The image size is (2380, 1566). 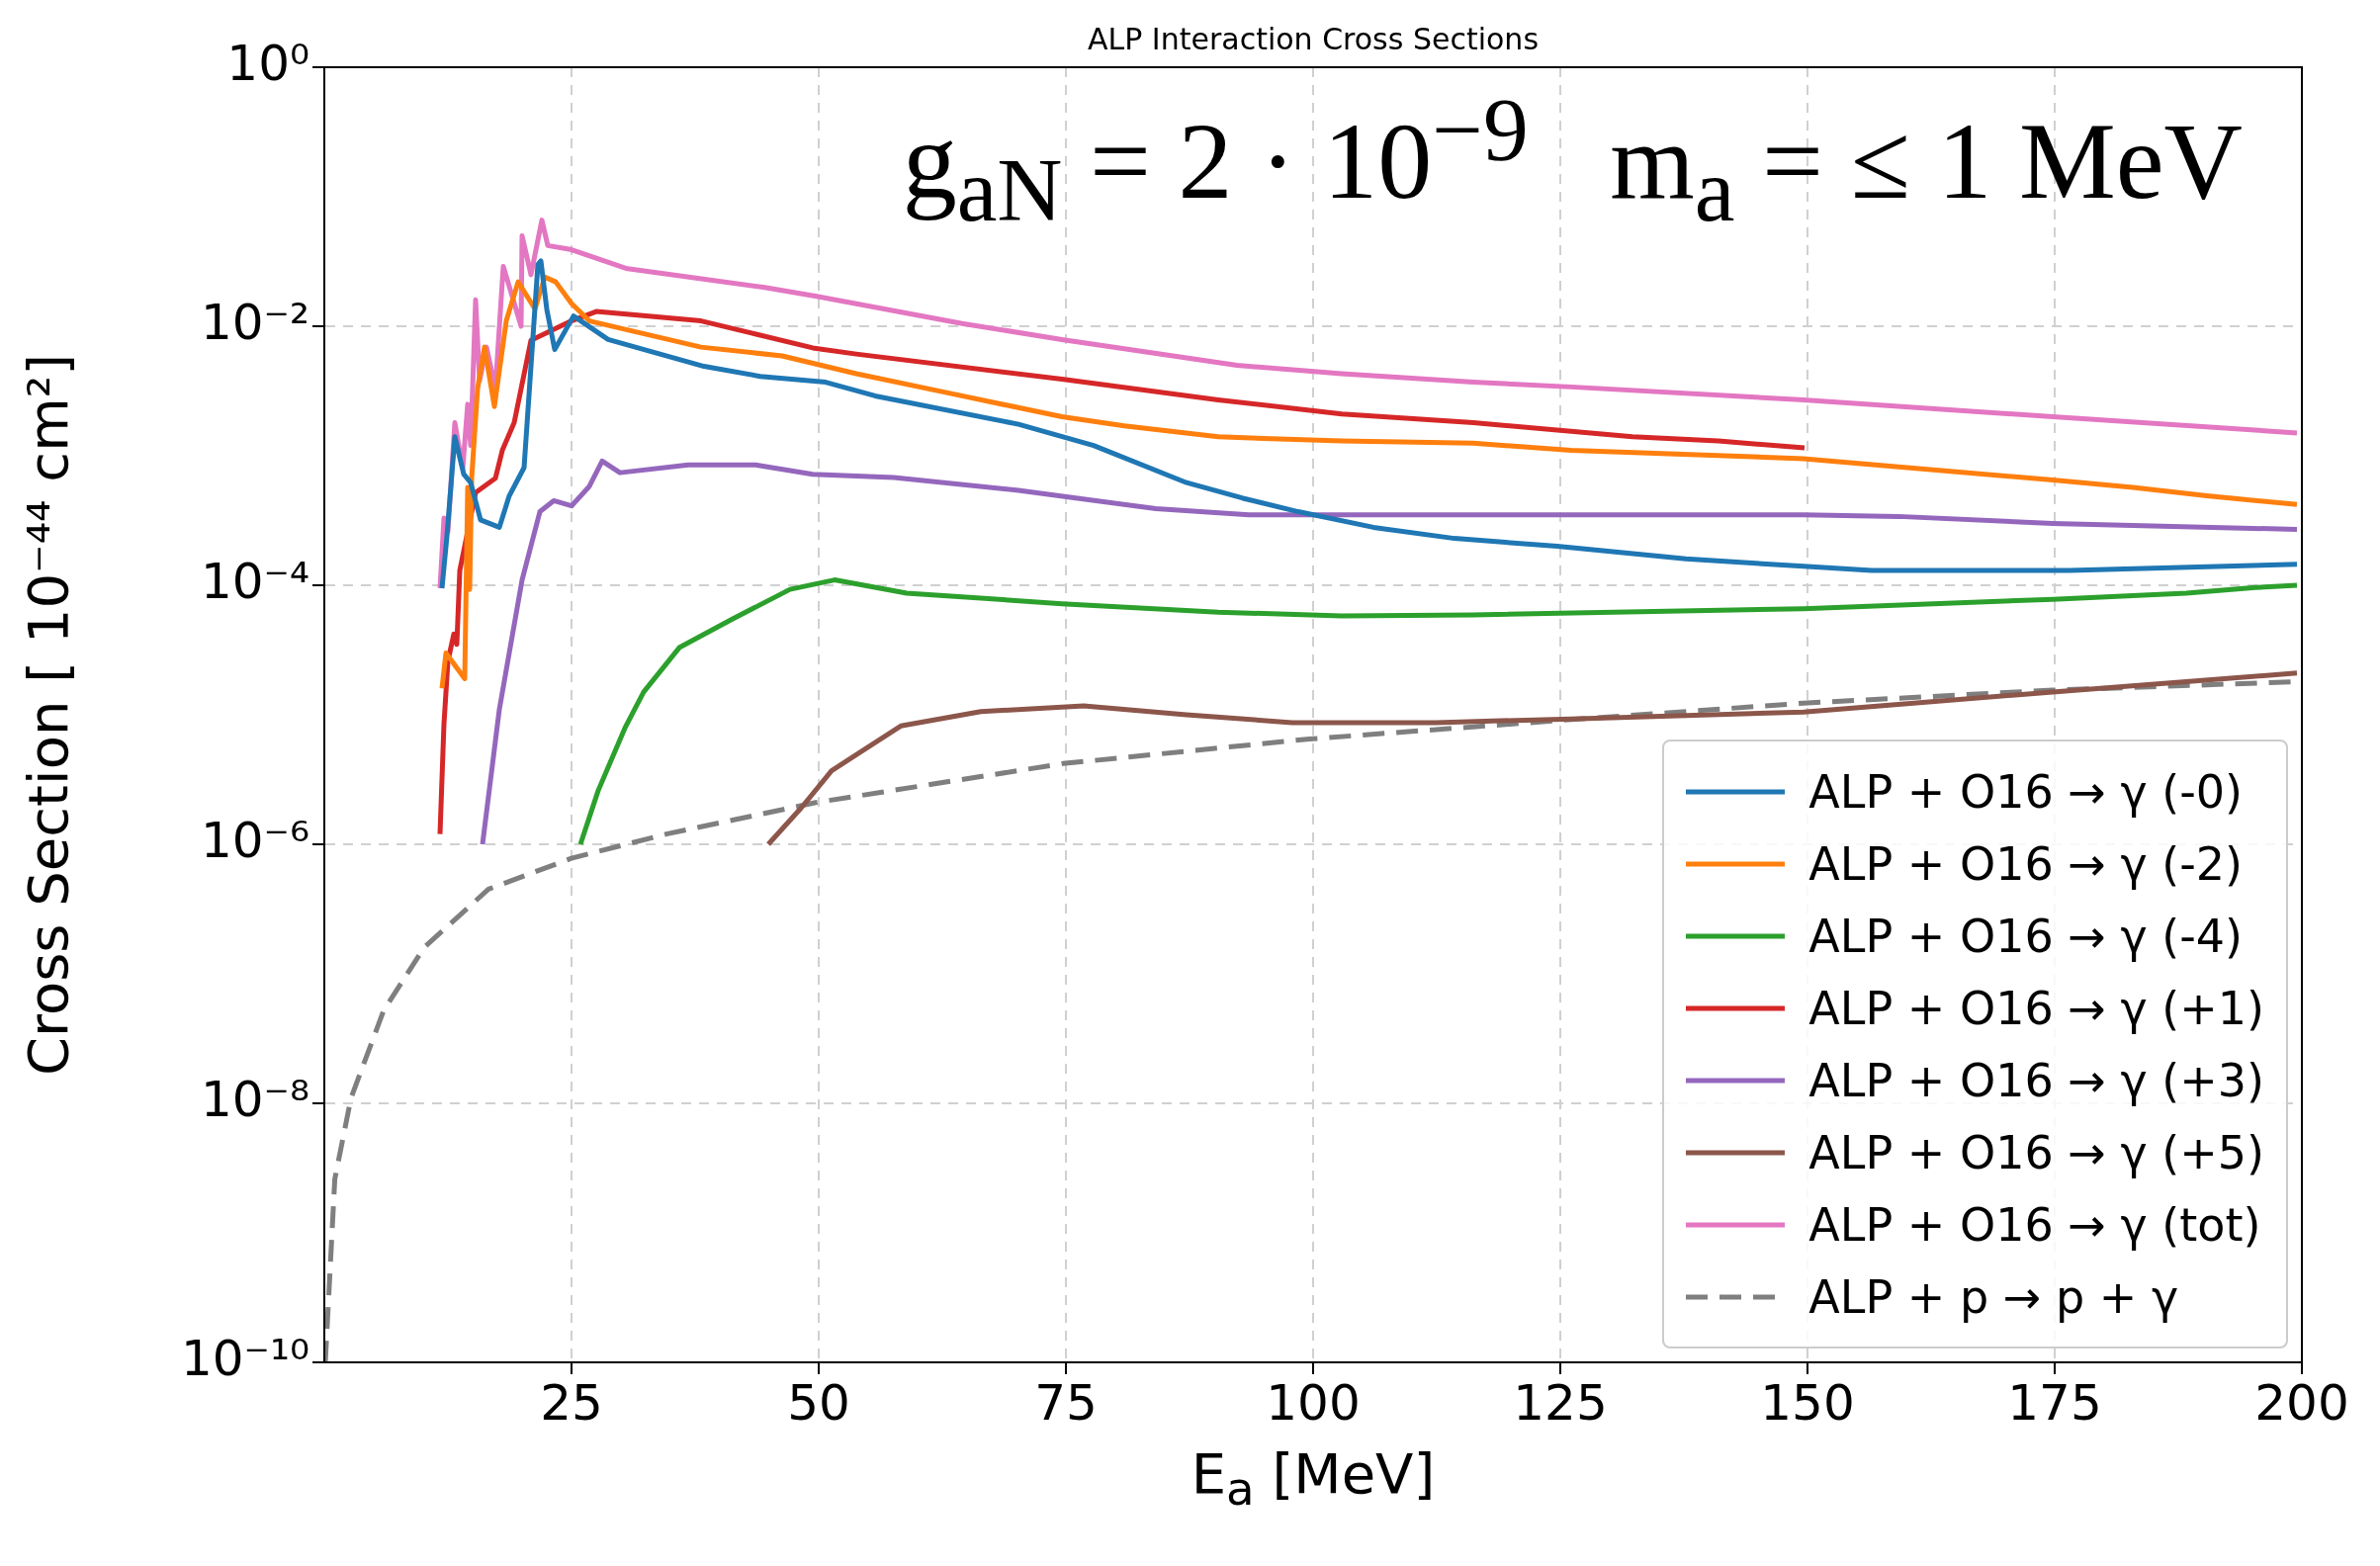 What do you see at coordinates (1560, 1403) in the screenshot?
I see `x-tick-label: 125` at bounding box center [1560, 1403].